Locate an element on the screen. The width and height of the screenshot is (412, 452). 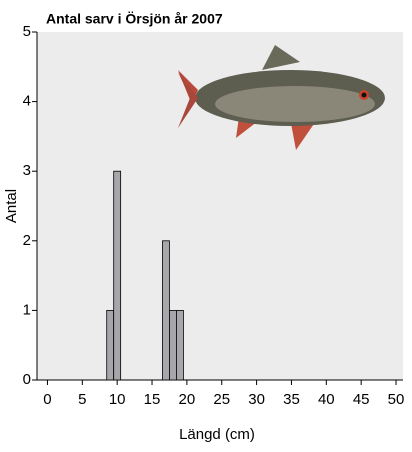
chart-title: Antal sarv i Örsjön år 2007 is located at coordinates (134, 19).